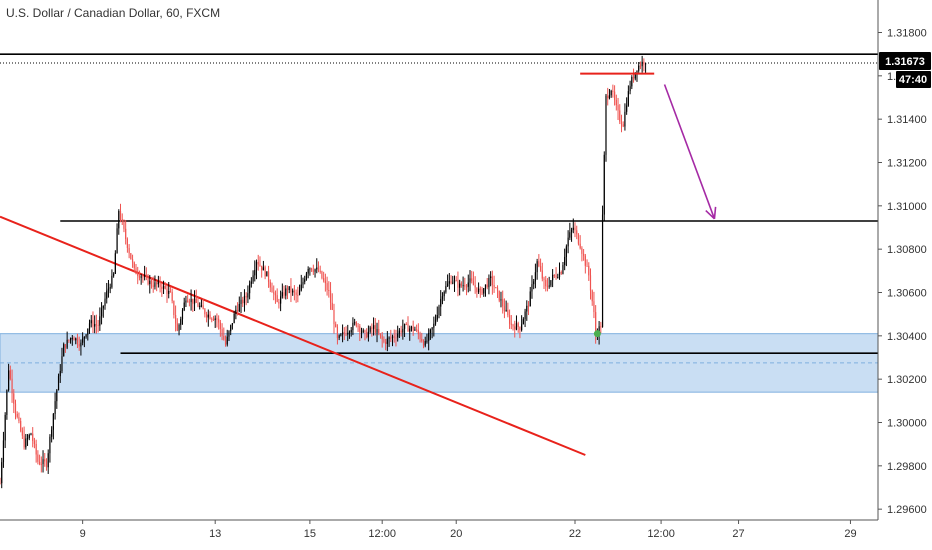 Image resolution: width=932 pixels, height=550 pixels. I want to click on arrow-head, so click(715, 212).